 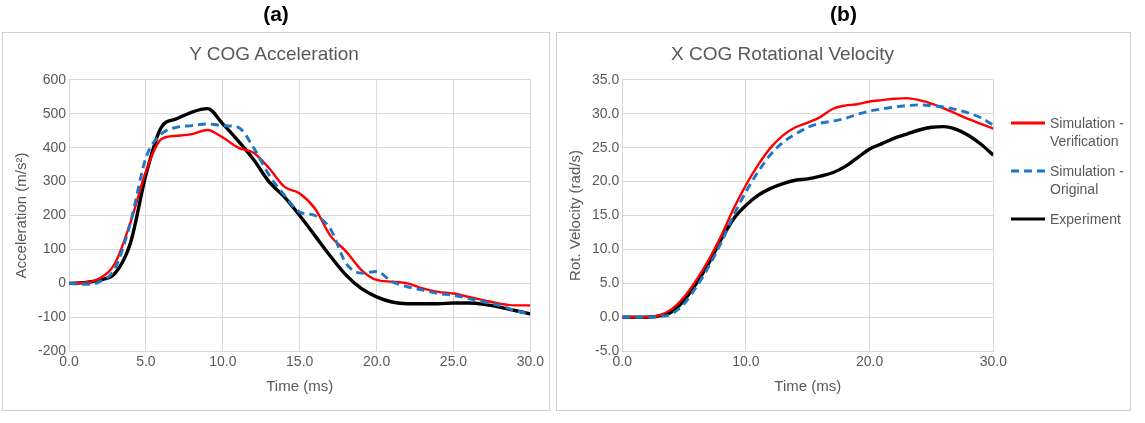 I want to click on y-tick-label: 5.0, so click(x=609, y=282).